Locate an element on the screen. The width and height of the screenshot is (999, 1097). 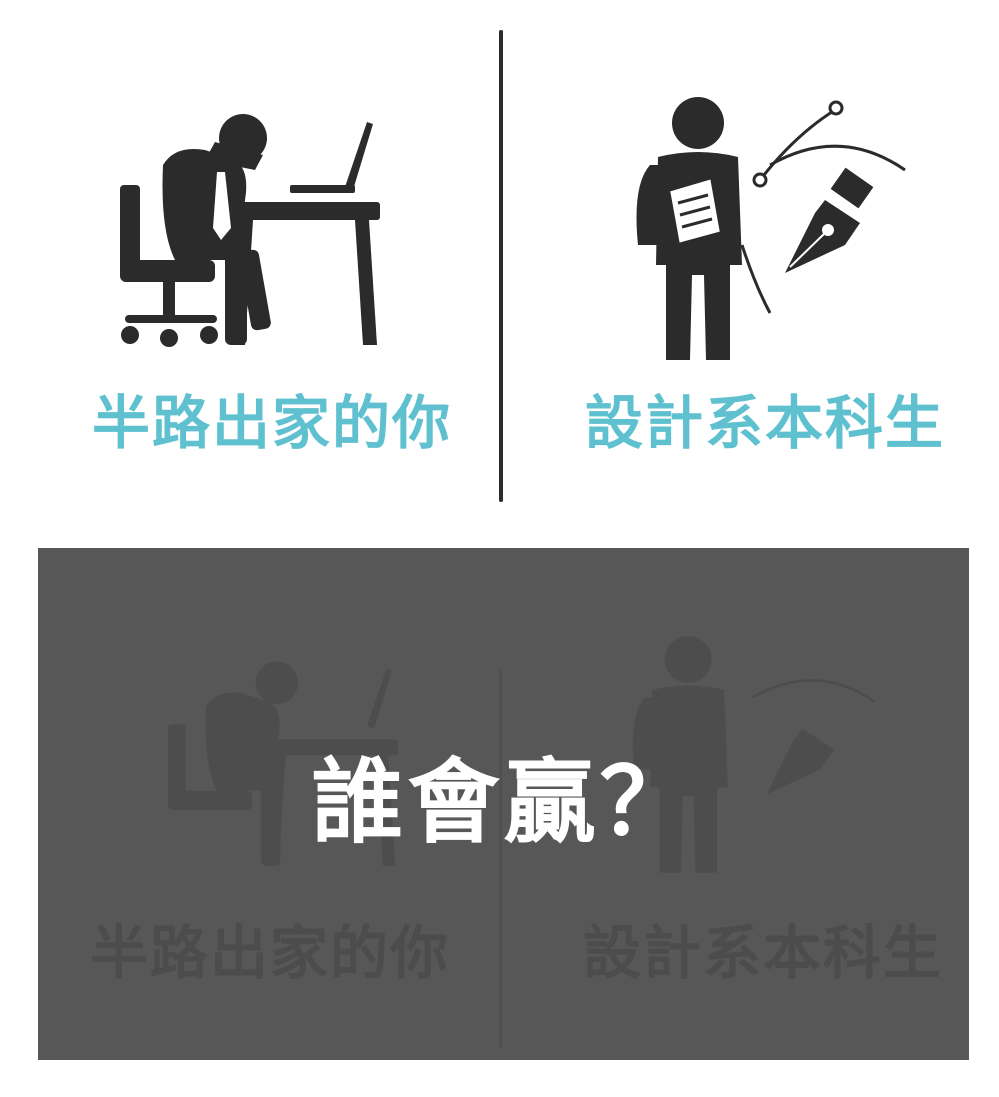
ghost-divider is located at coordinates (500, 858).